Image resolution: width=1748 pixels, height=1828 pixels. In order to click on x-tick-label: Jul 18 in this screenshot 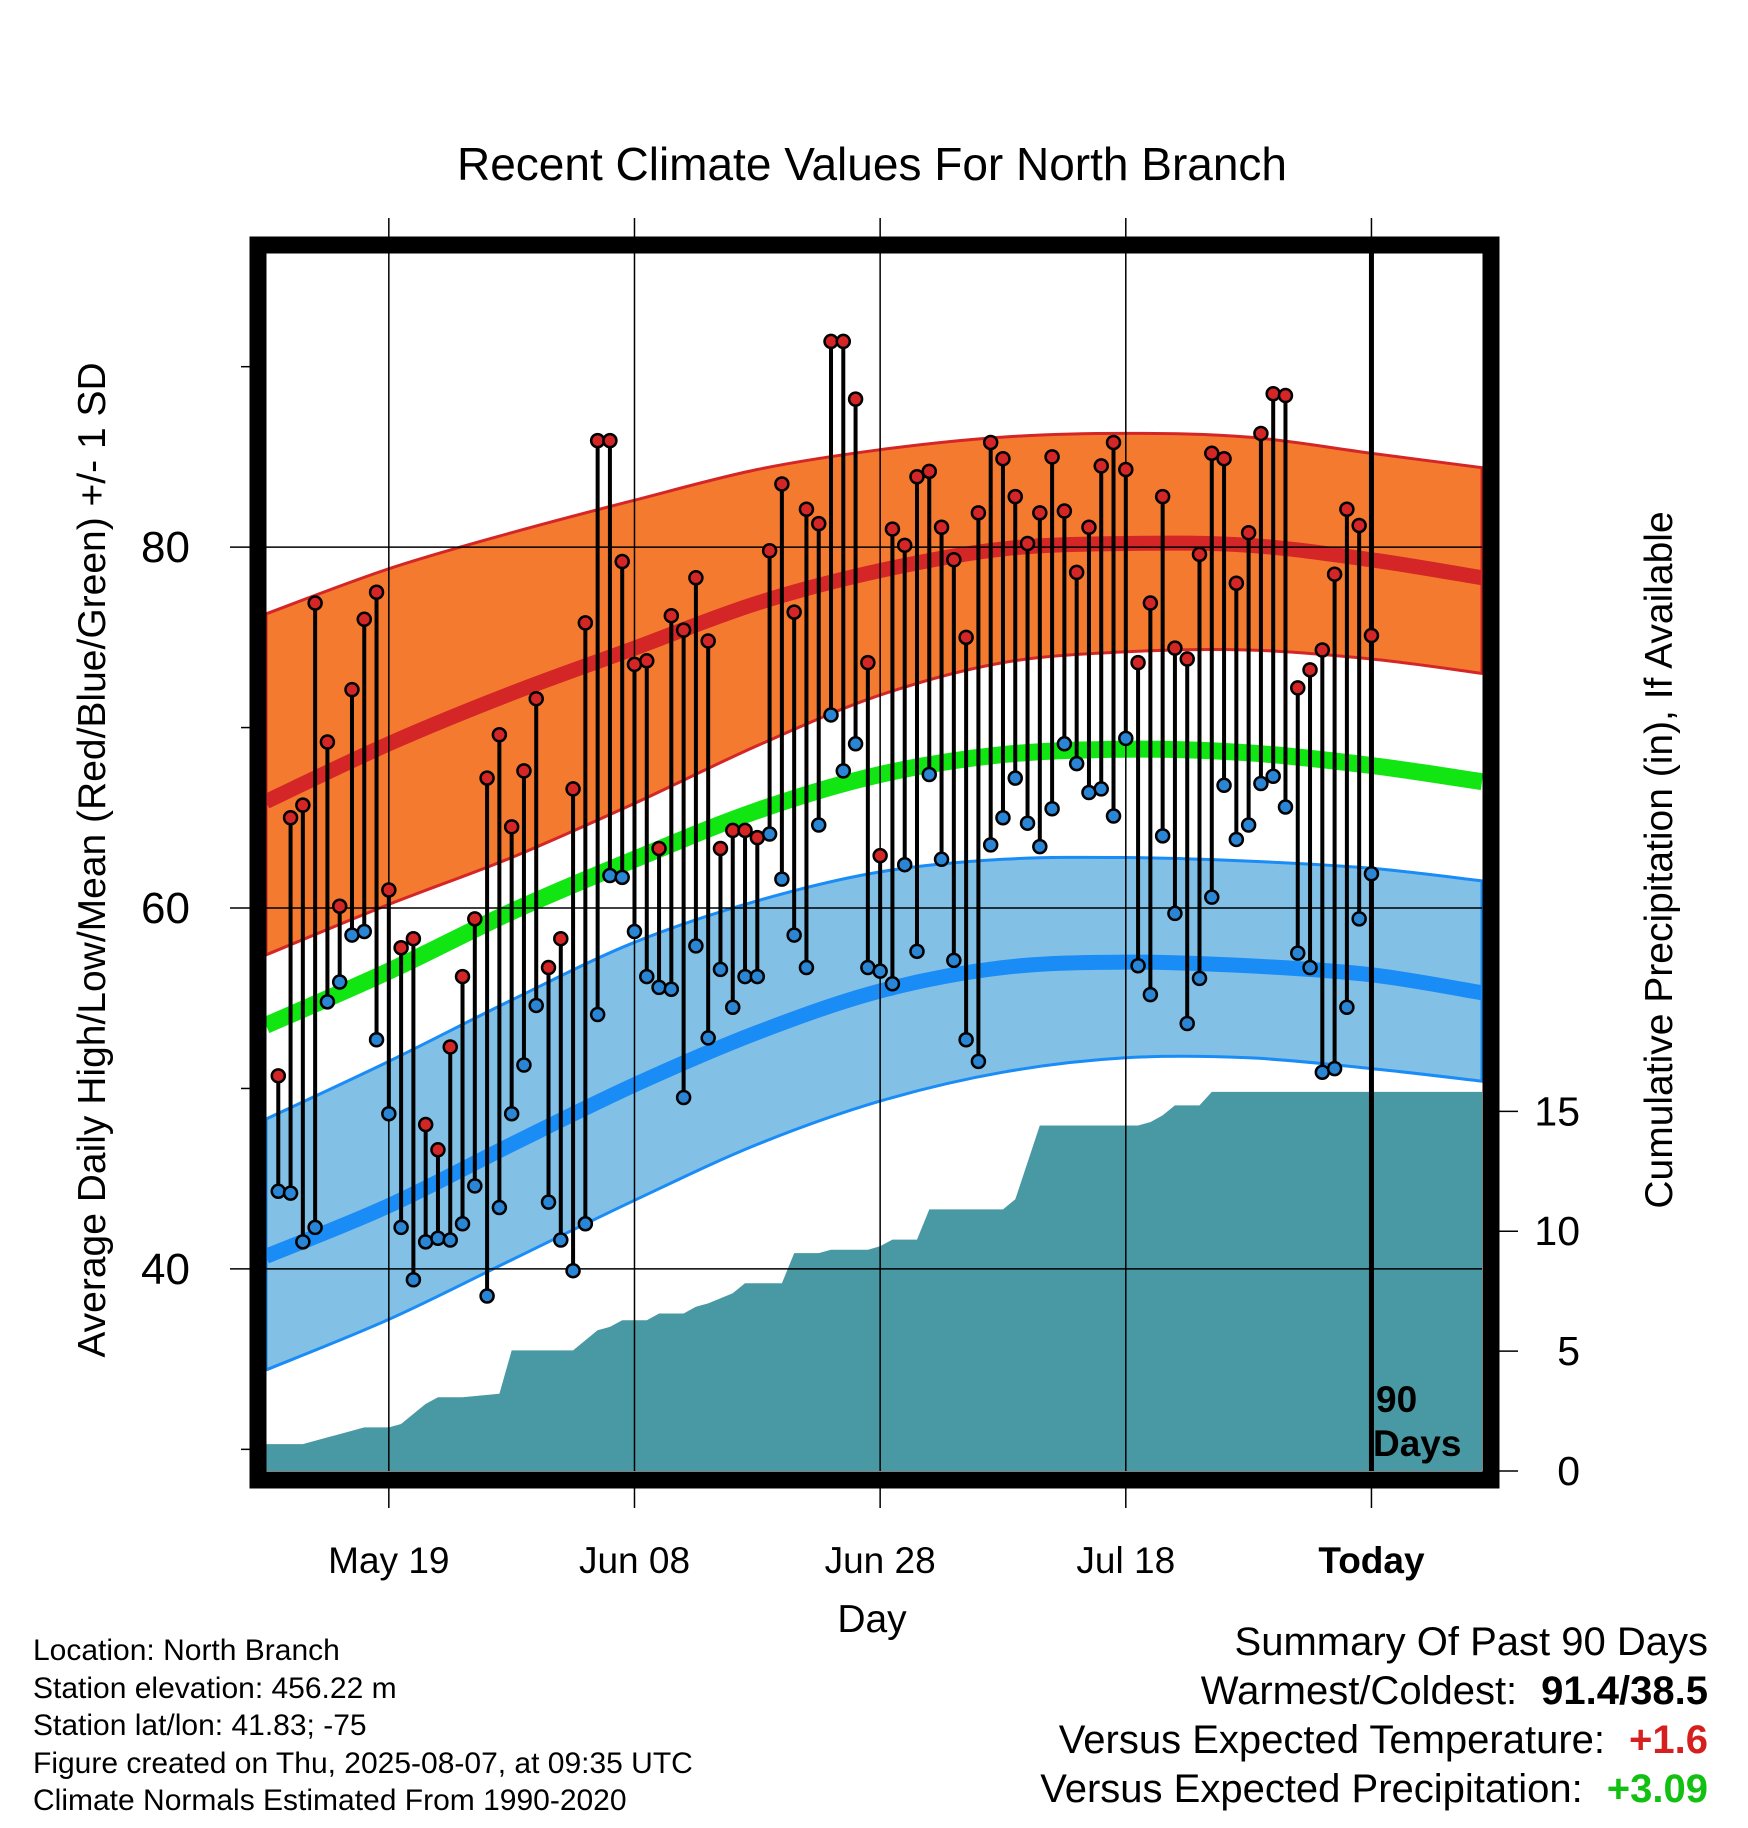, I will do `click(1125, 1560)`.